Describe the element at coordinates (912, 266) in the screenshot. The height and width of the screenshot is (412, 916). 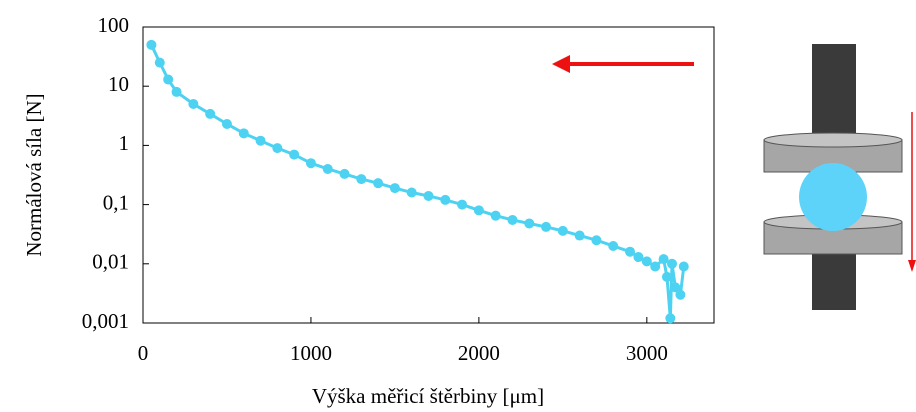
I see `compression-arrow-head` at that location.